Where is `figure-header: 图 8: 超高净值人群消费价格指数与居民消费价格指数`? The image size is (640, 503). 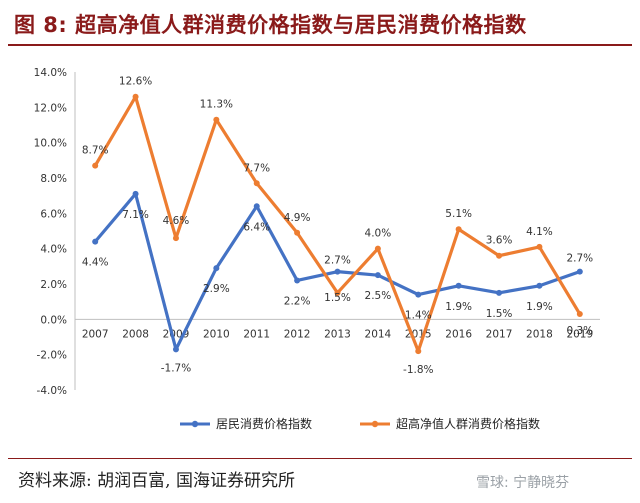 figure-header: 图 8: 超高净值人群消费价格指数与居民消费价格指数 is located at coordinates (320, 22).